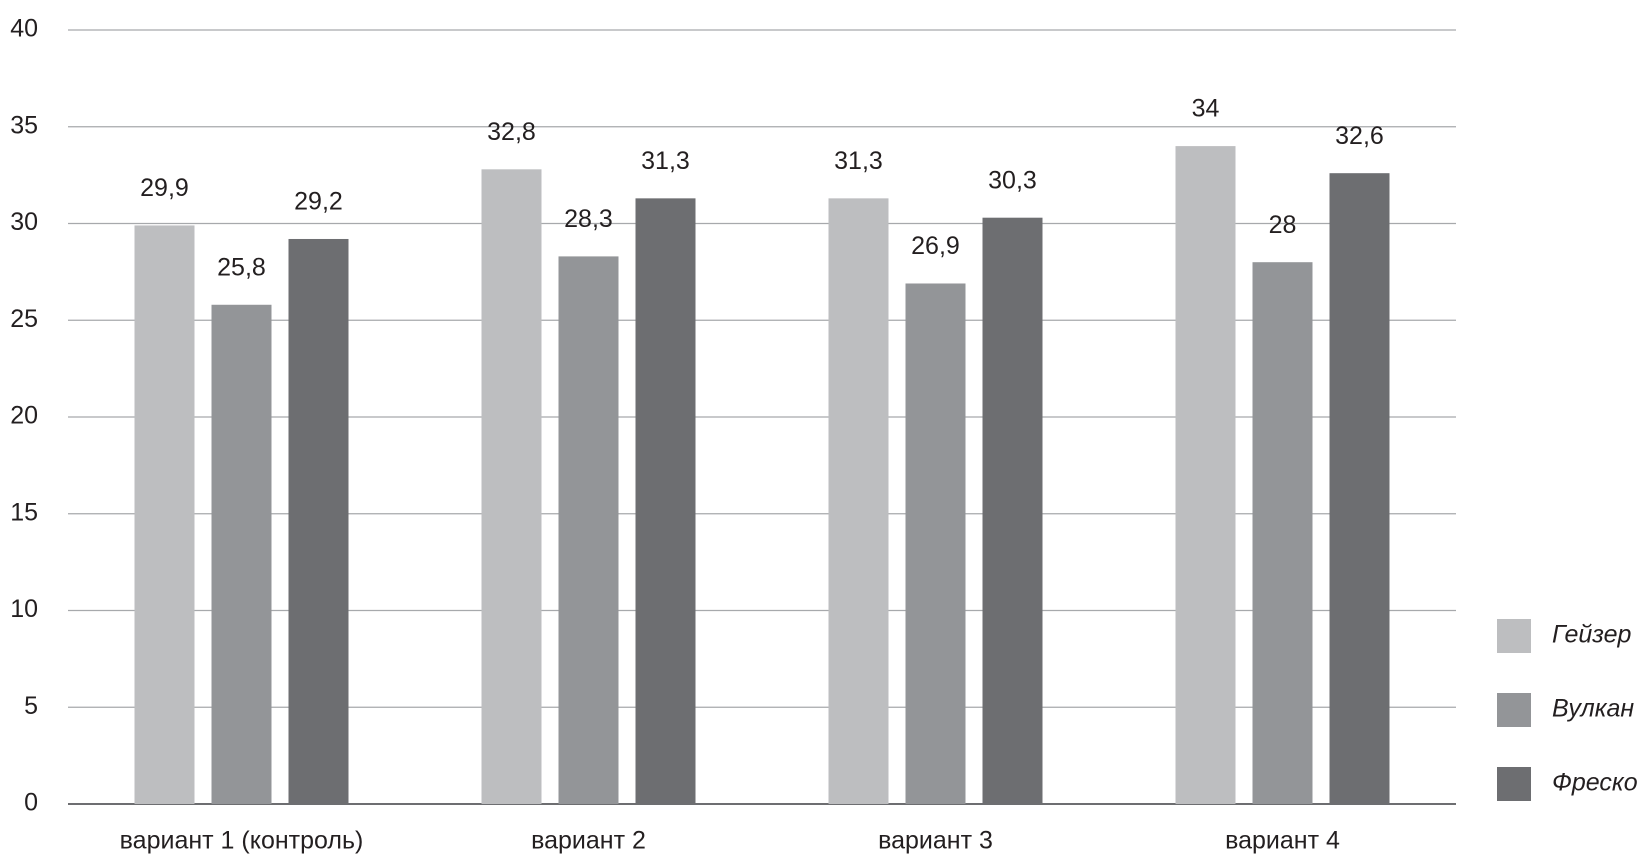 The height and width of the screenshot is (868, 1648). I want to click on y-tick-label: 15, so click(24, 512).